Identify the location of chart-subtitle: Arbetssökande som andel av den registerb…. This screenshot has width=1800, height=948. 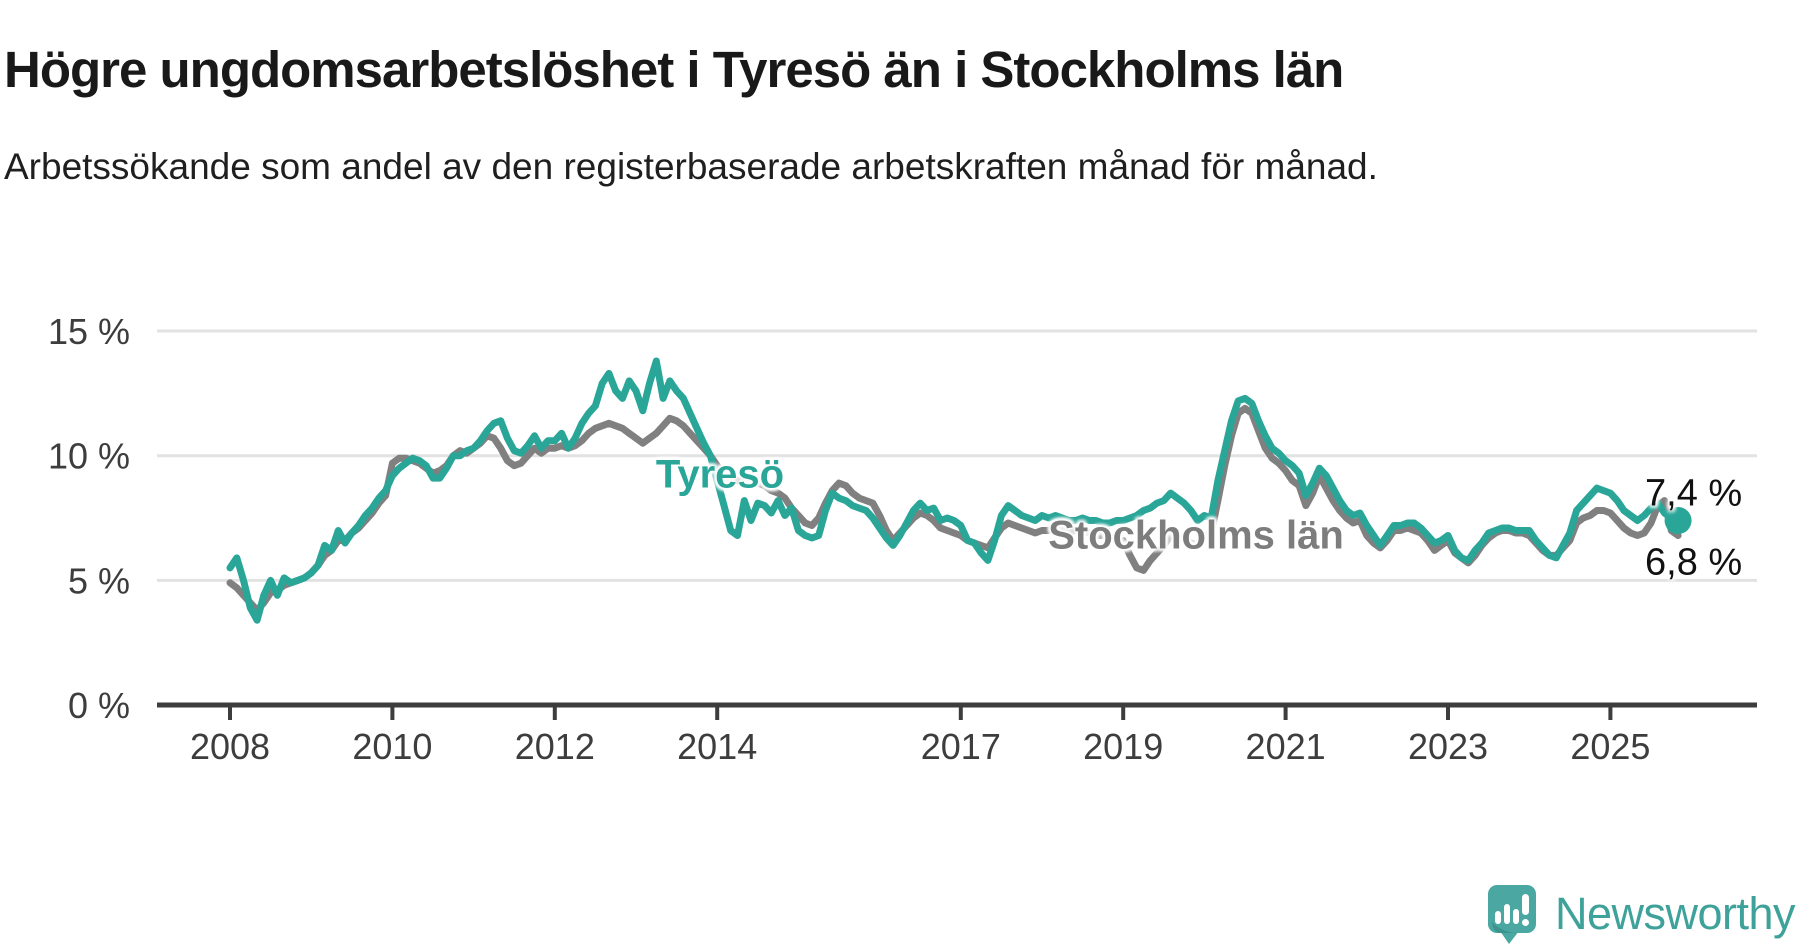
(691, 166).